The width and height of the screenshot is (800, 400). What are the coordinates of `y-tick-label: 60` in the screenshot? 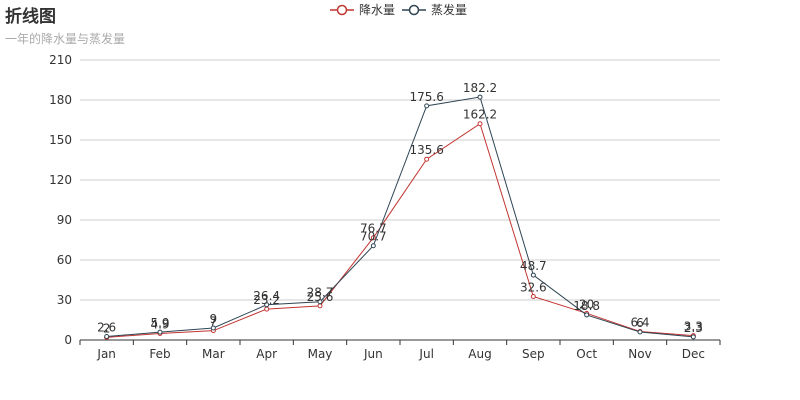 It's located at (64, 260).